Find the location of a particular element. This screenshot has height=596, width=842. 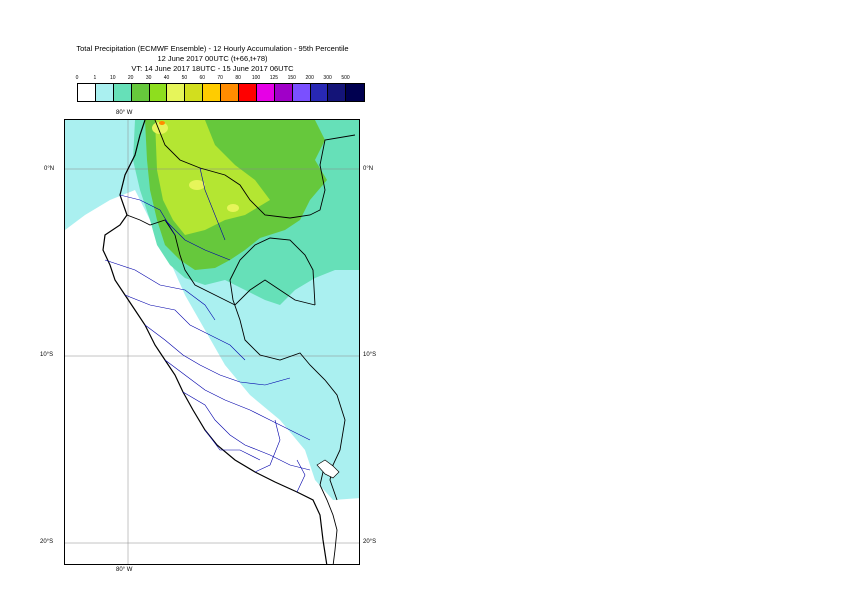

lake-titicaca is located at coordinates (328, 469).